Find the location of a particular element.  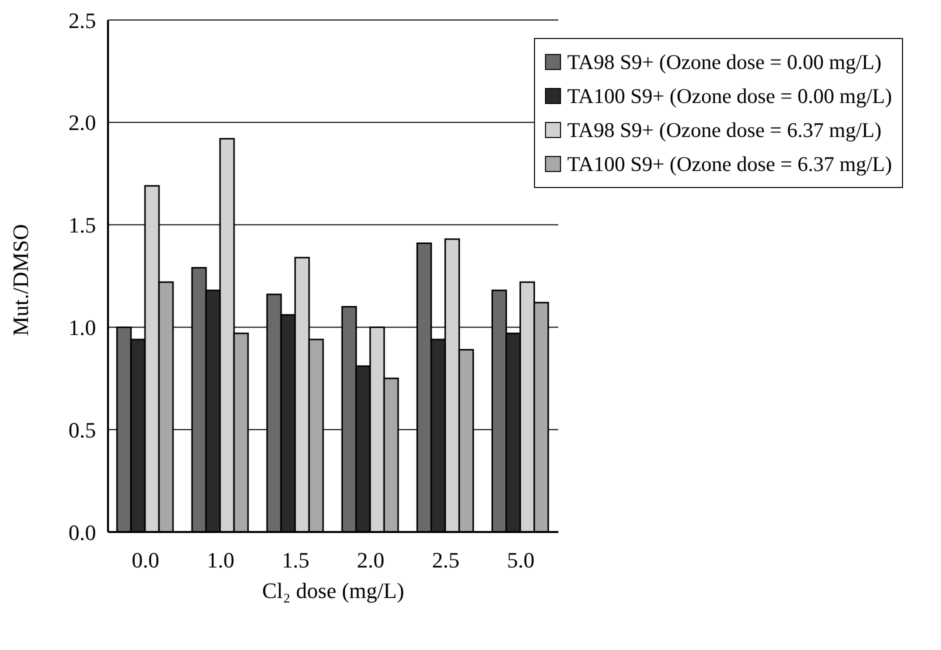

y-tick-label: 1.0 is located at coordinates (82, 327).